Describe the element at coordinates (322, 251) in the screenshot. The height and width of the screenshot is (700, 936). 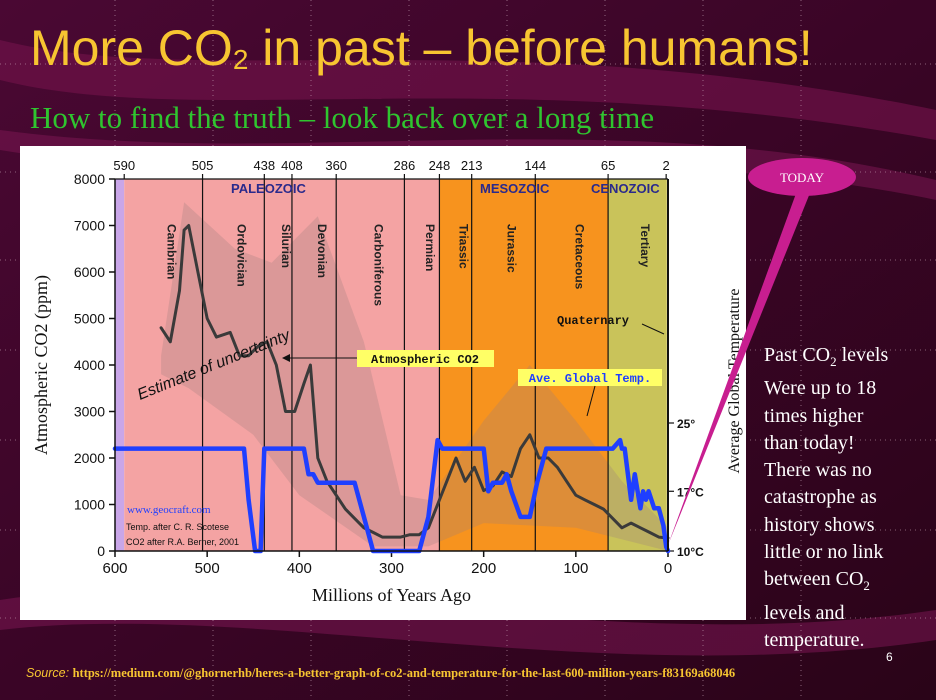
I see `period-label: Devonian` at that location.